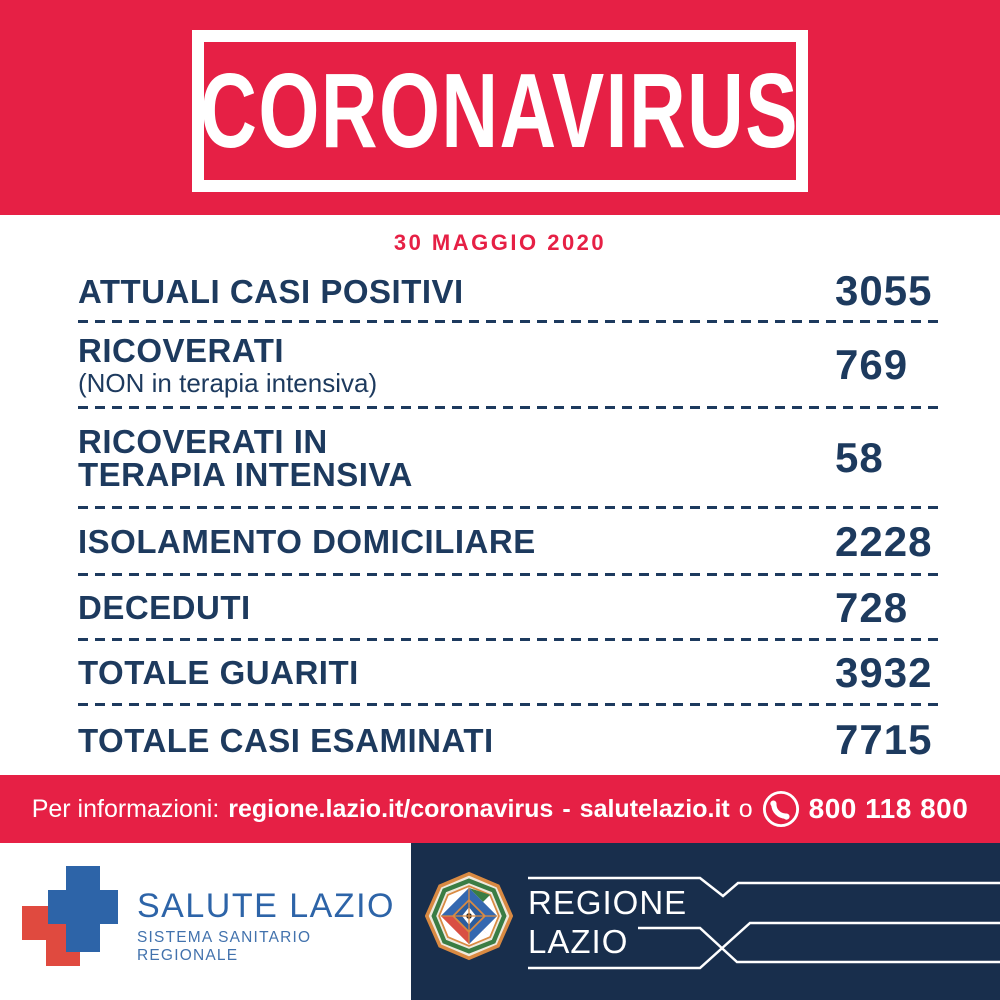 This screenshot has width=1000, height=1000. I want to click on lazio-line: LAZIO, so click(578, 941).